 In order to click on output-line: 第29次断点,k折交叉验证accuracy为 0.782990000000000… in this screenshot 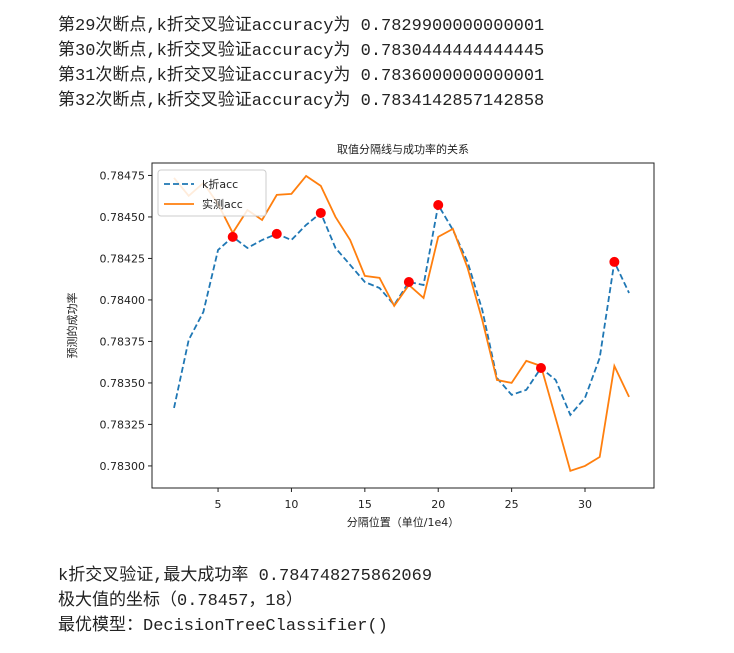, I will do `click(301, 25)`.